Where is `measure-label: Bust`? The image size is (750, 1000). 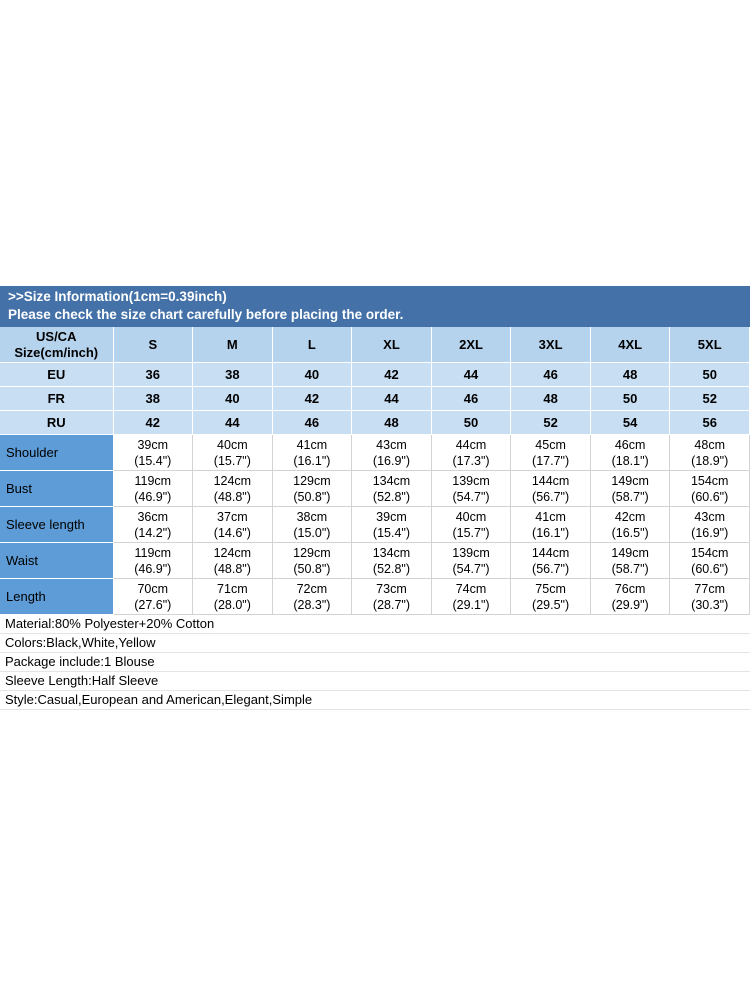 measure-label: Bust is located at coordinates (57, 488).